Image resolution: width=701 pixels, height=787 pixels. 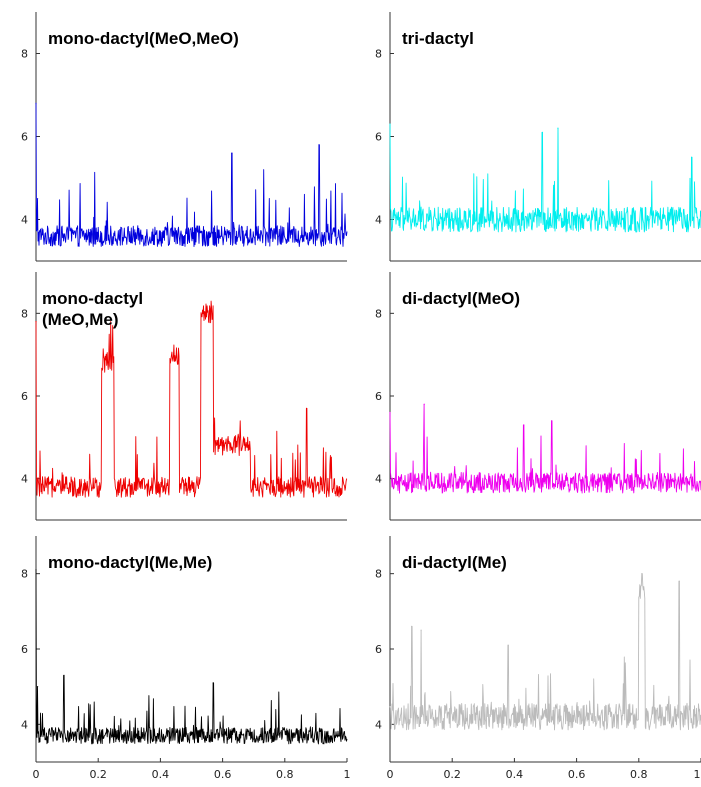 I want to click on chart-title: mono-dactyl(Me,Me), so click(x=130, y=562).